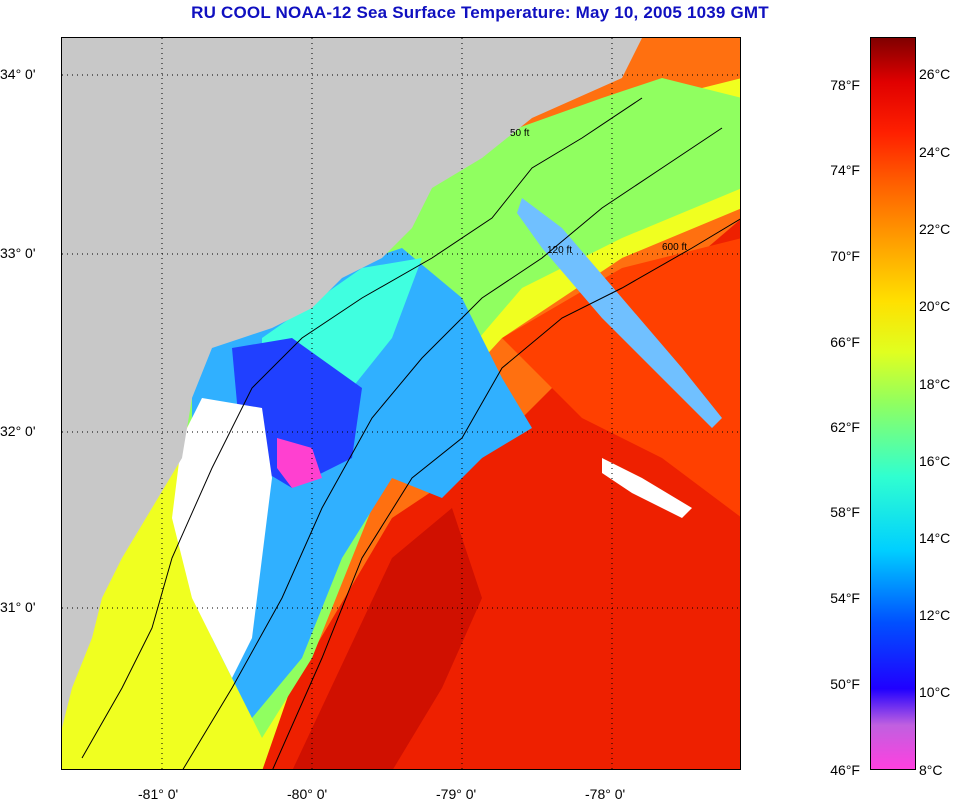  Describe the element at coordinates (845, 342) in the screenshot. I see `cb-f-66: 66°F` at that location.